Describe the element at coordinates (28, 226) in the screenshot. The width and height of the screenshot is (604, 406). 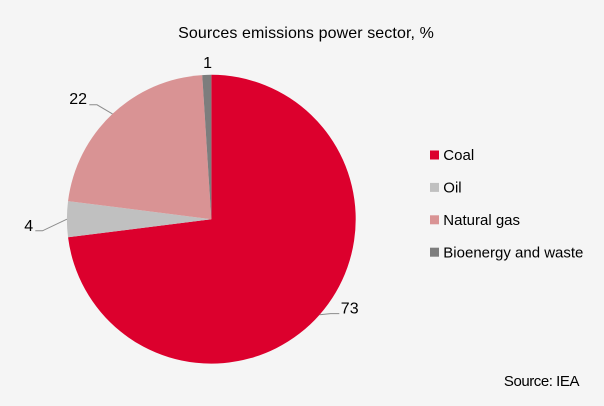
I see `value-label-oil: 4` at that location.